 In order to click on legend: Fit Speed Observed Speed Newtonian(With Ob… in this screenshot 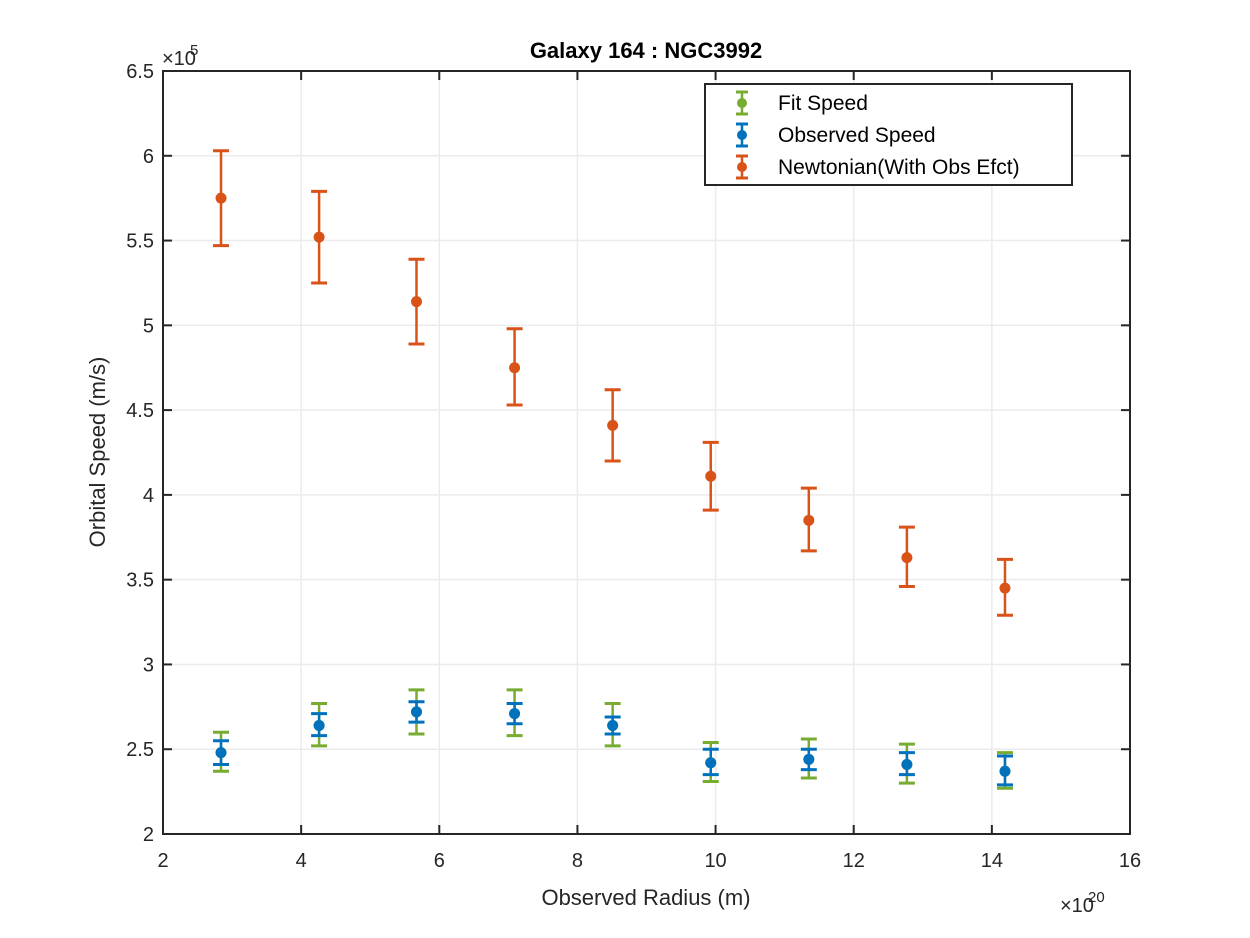, I will do `click(888, 134)`.